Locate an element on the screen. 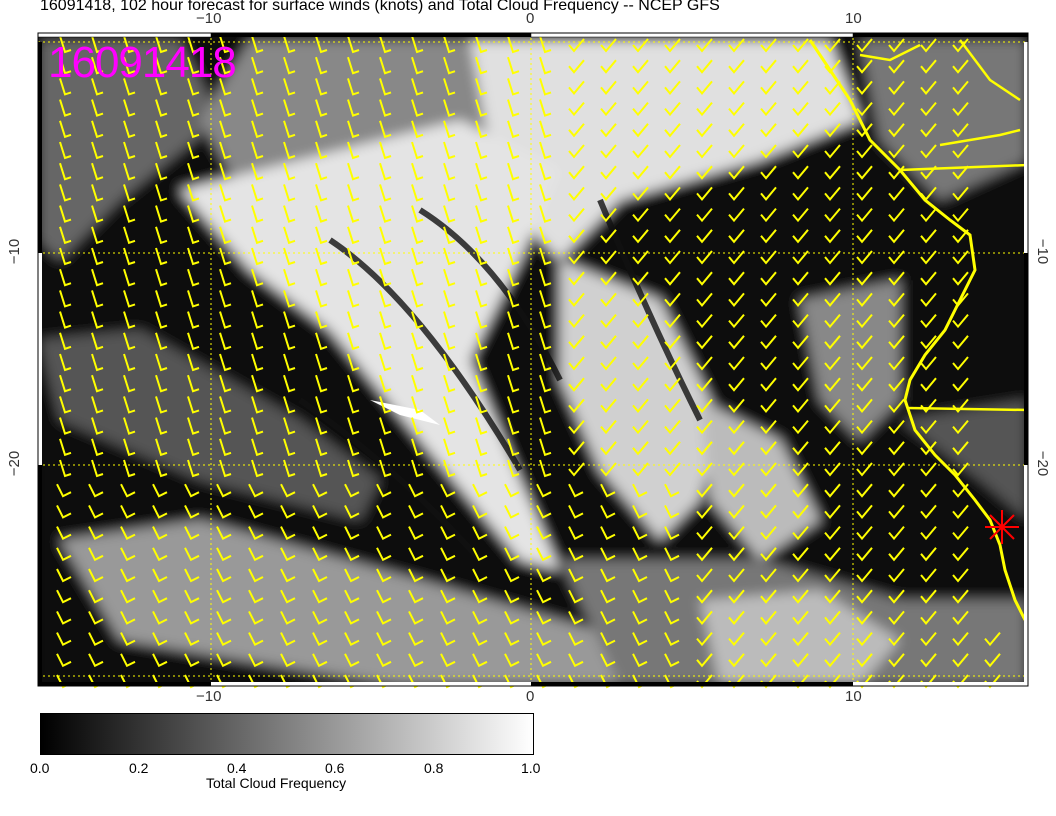 The height and width of the screenshot is (816, 1056). colorbar-tick: 0.8 is located at coordinates (434, 768).